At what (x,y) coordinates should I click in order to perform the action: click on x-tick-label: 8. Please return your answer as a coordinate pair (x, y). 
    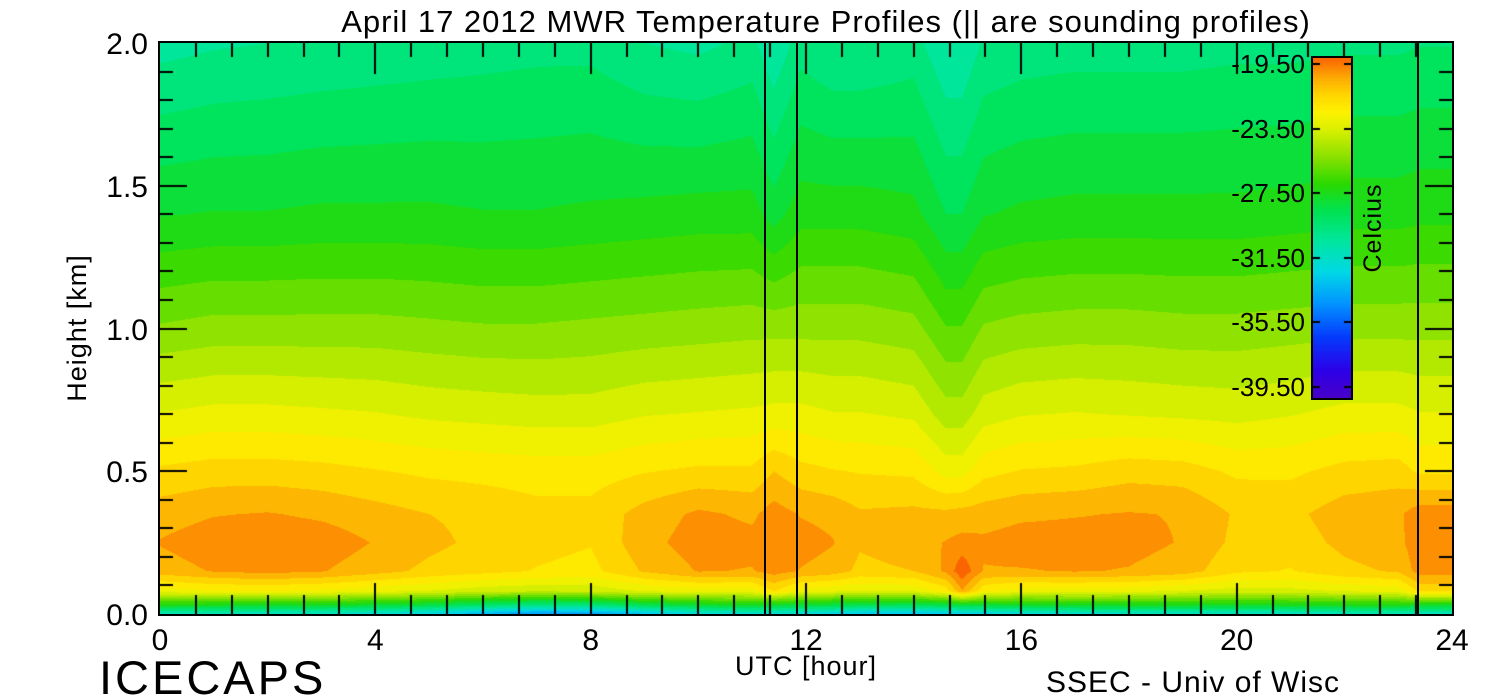
    Looking at the image, I should click on (590, 640).